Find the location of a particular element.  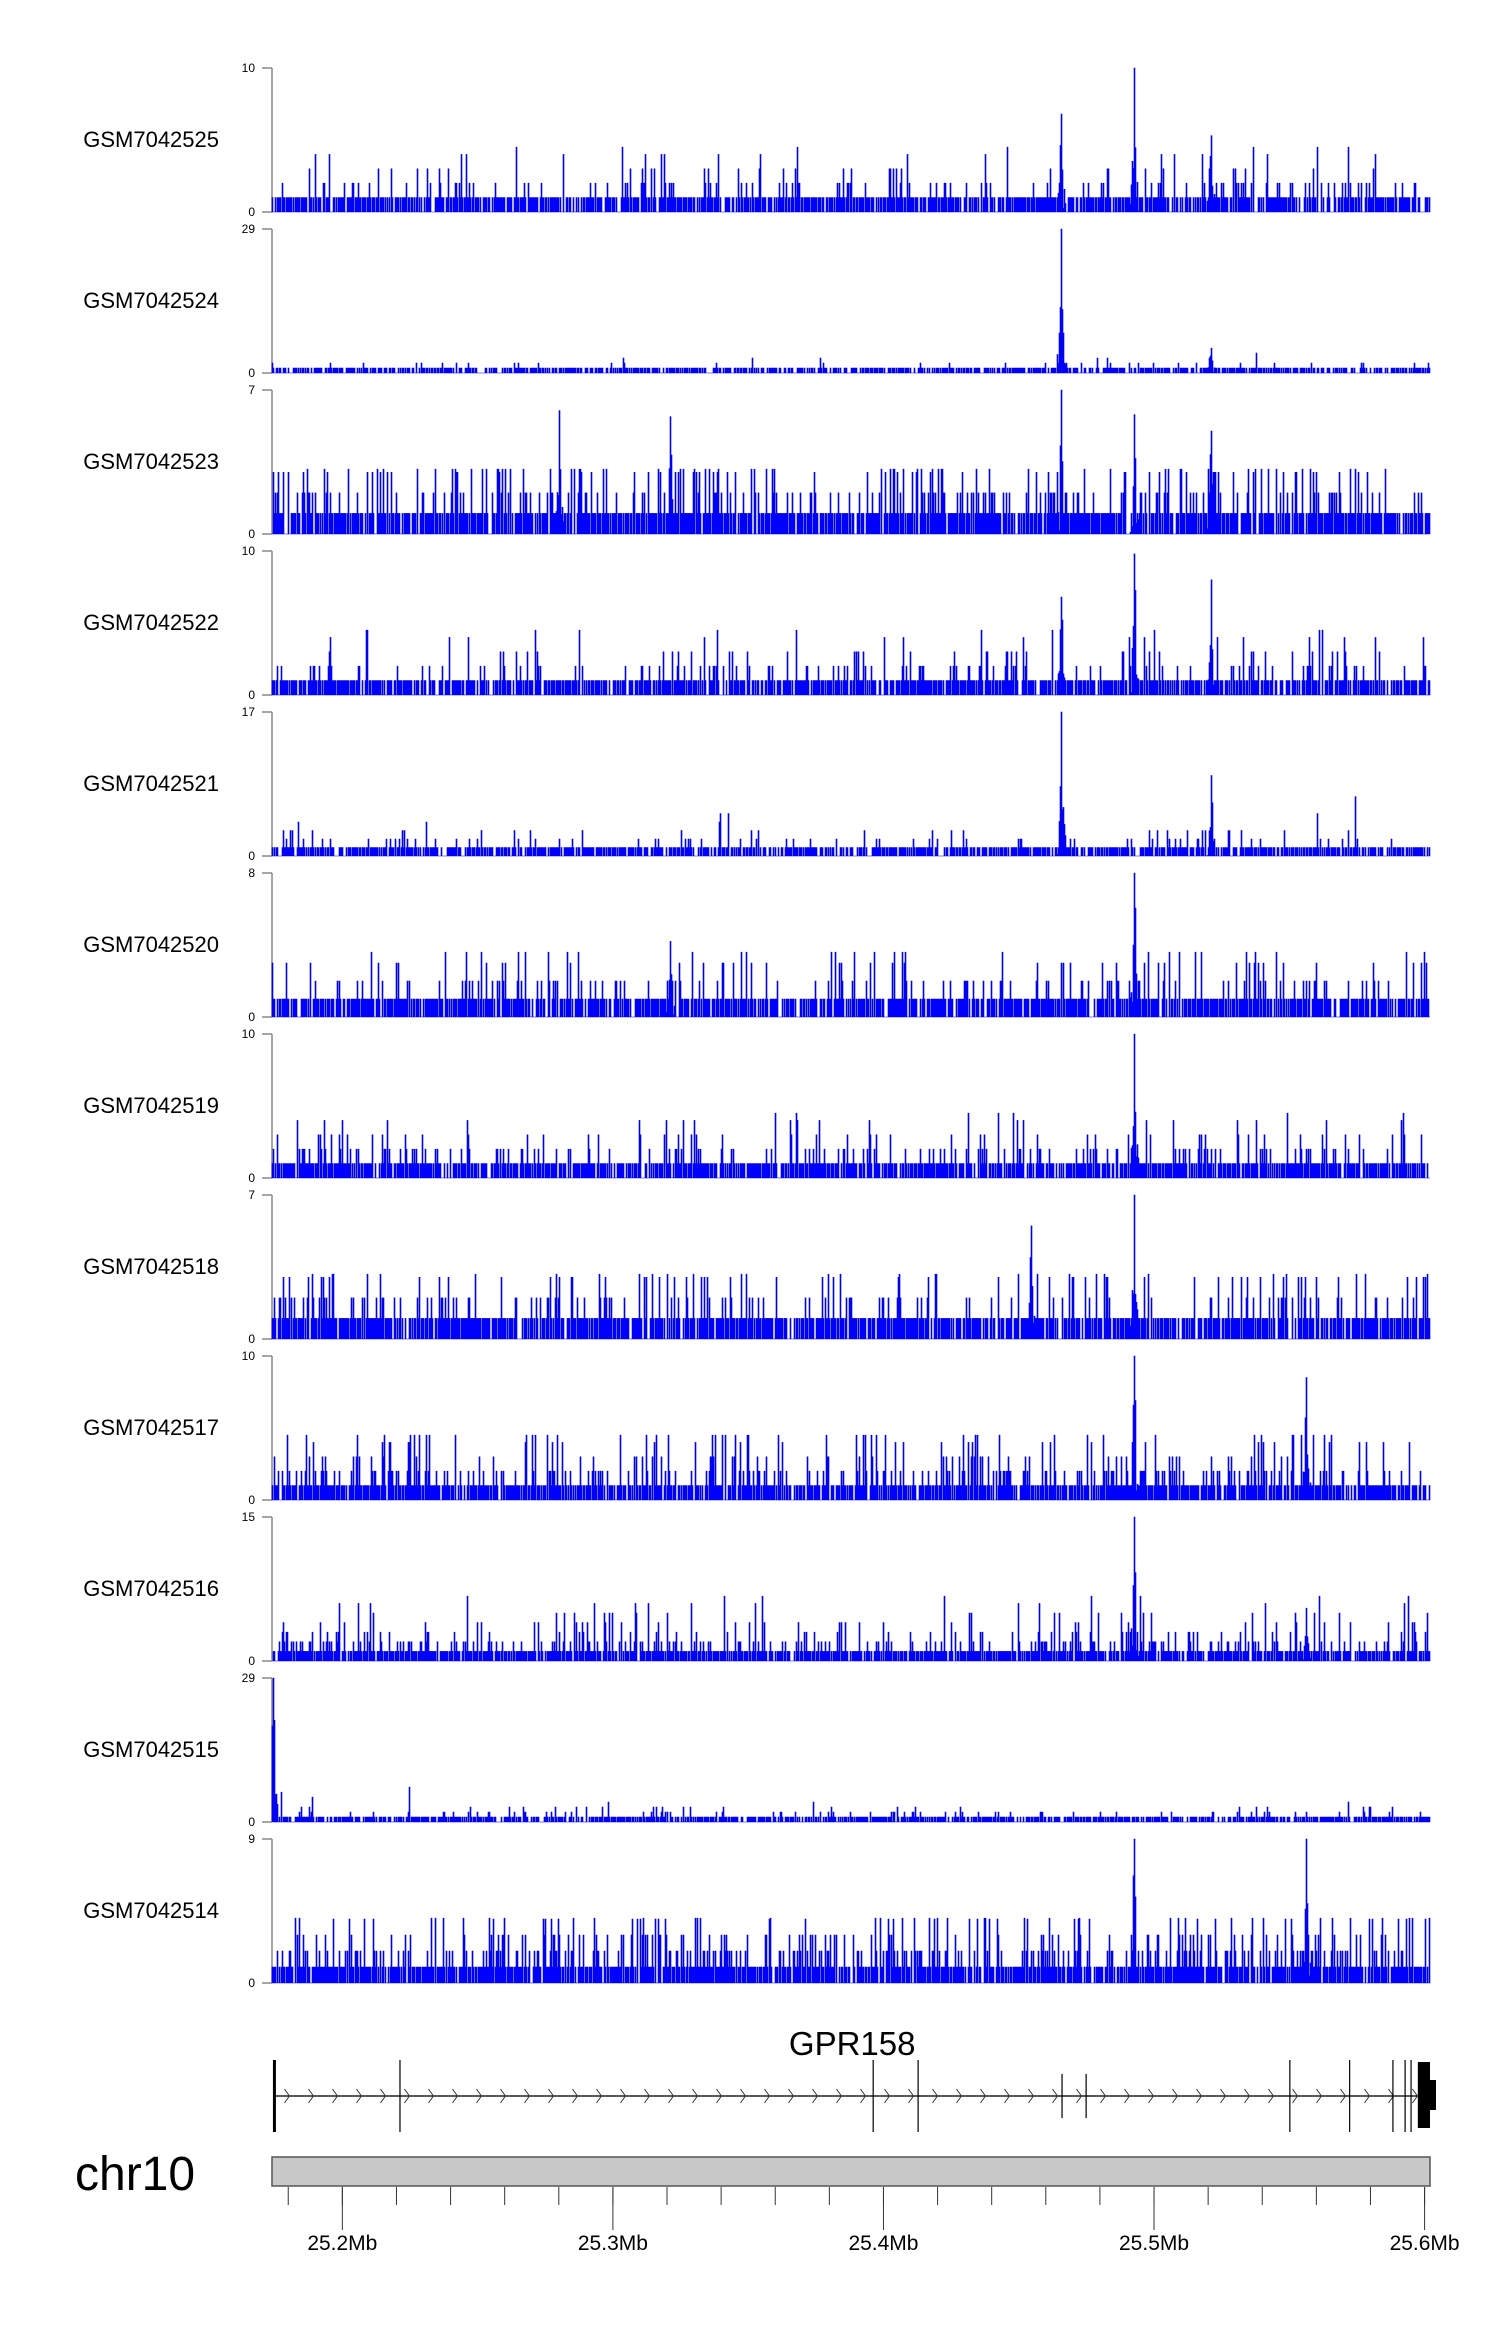

track-GSM7042518: GSM7042518 7 0 is located at coordinates (757, 1267).